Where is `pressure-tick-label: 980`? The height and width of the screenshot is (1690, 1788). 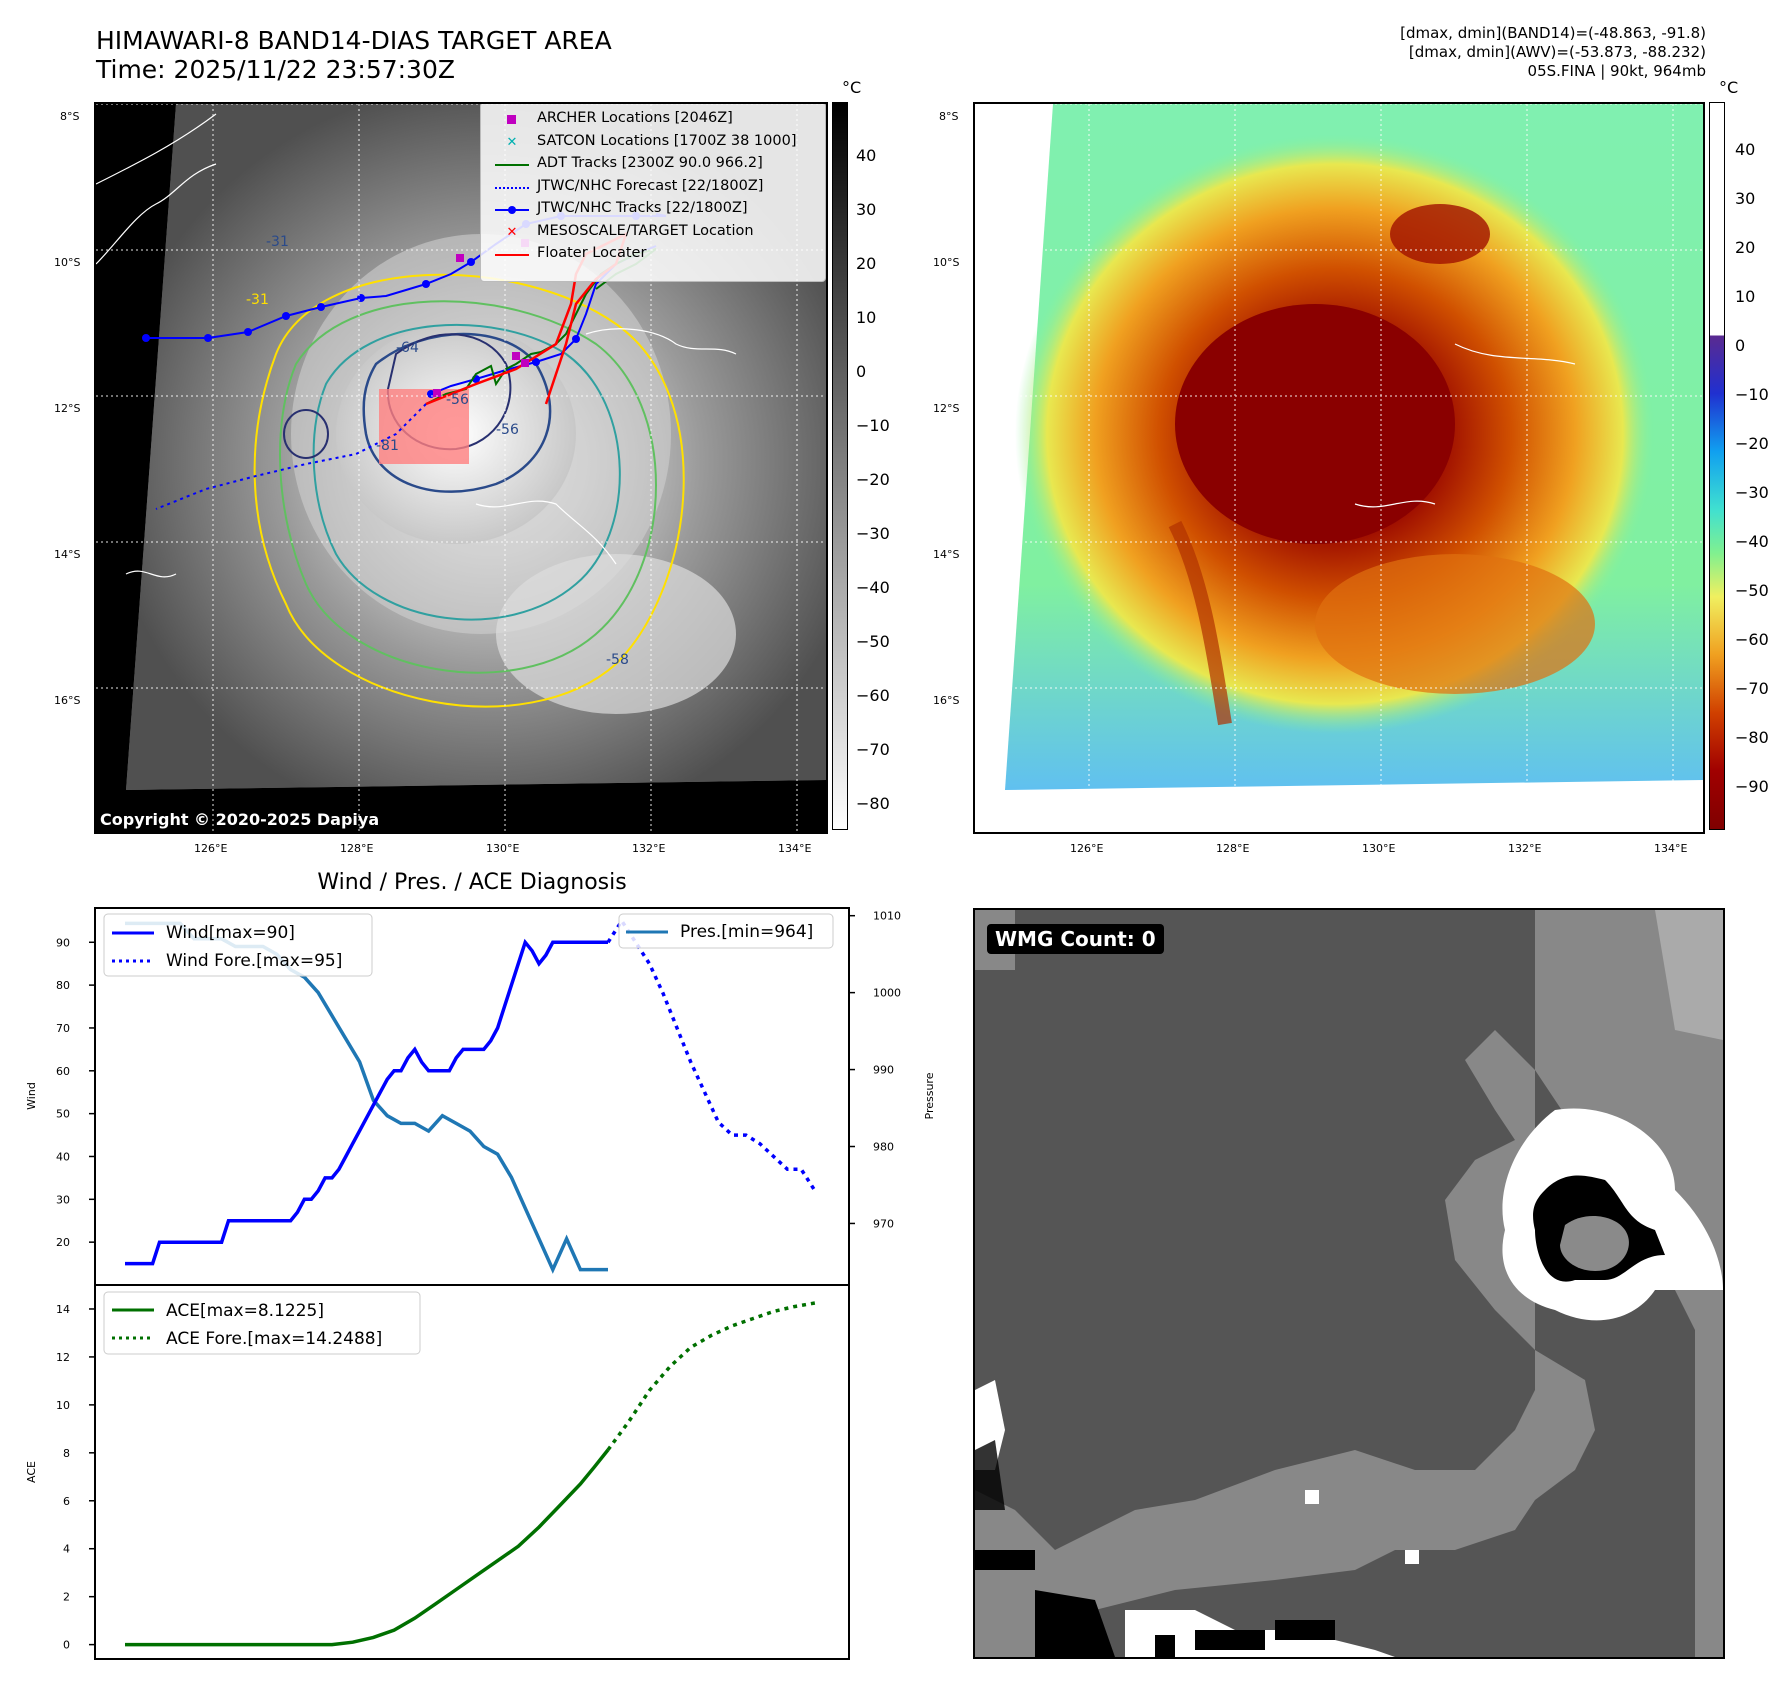
pressure-tick-label: 980 is located at coordinates (883, 1147).